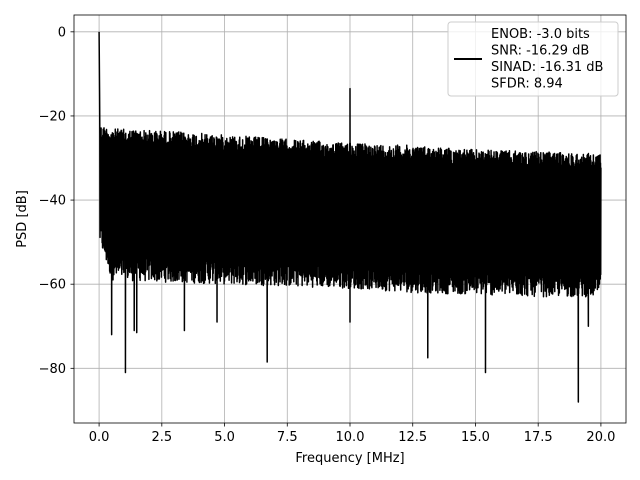  I want to click on y-axis-label: PSD [dB], so click(22, 219).